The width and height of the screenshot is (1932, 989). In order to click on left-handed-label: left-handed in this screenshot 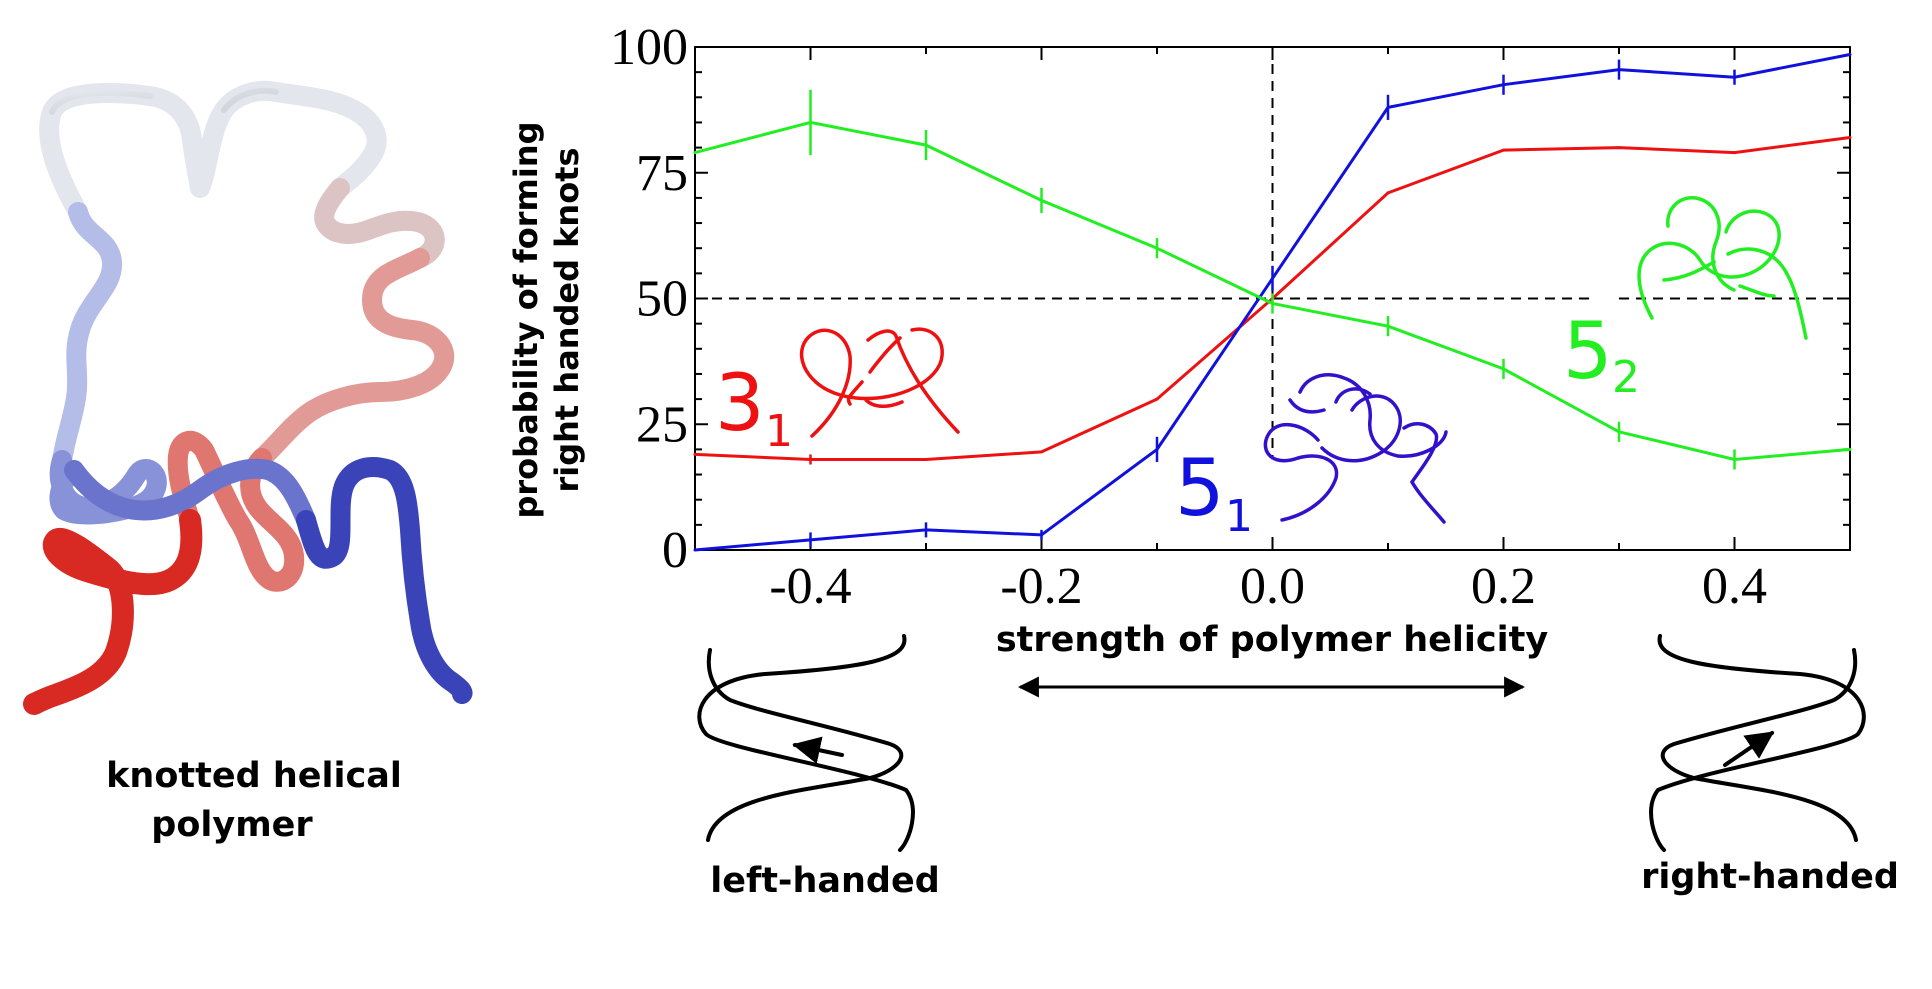, I will do `click(825, 881)`.